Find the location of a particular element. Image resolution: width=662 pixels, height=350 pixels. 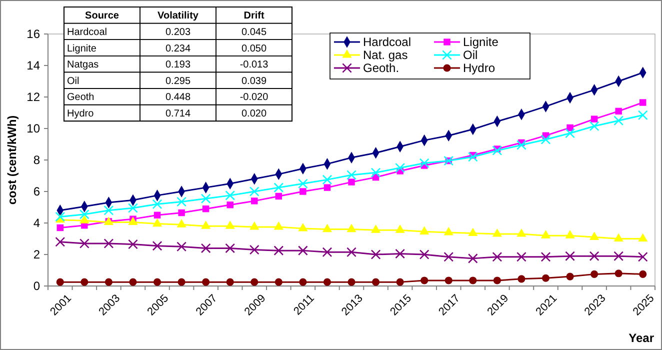

legend-label: Nat. gas is located at coordinates (385, 55).